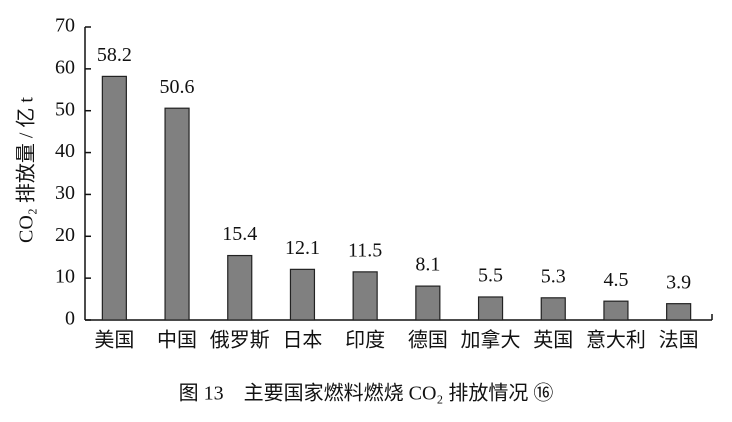  What do you see at coordinates (177, 340) in the screenshot?
I see `x-tick-label: 中国` at bounding box center [177, 340].